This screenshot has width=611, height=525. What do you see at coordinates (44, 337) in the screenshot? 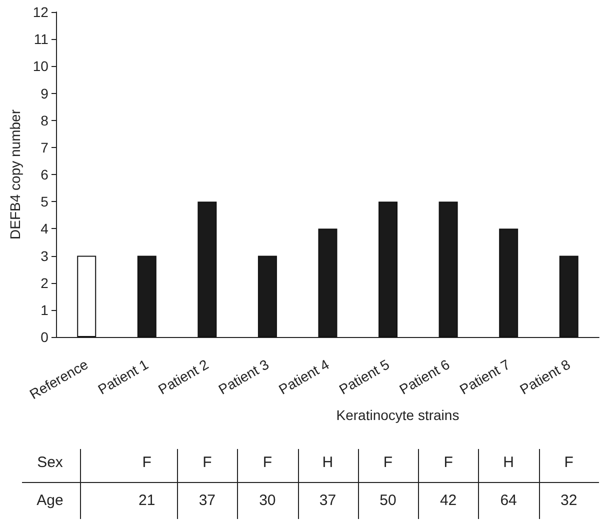
I see `y-tick-label: 0` at bounding box center [44, 337].